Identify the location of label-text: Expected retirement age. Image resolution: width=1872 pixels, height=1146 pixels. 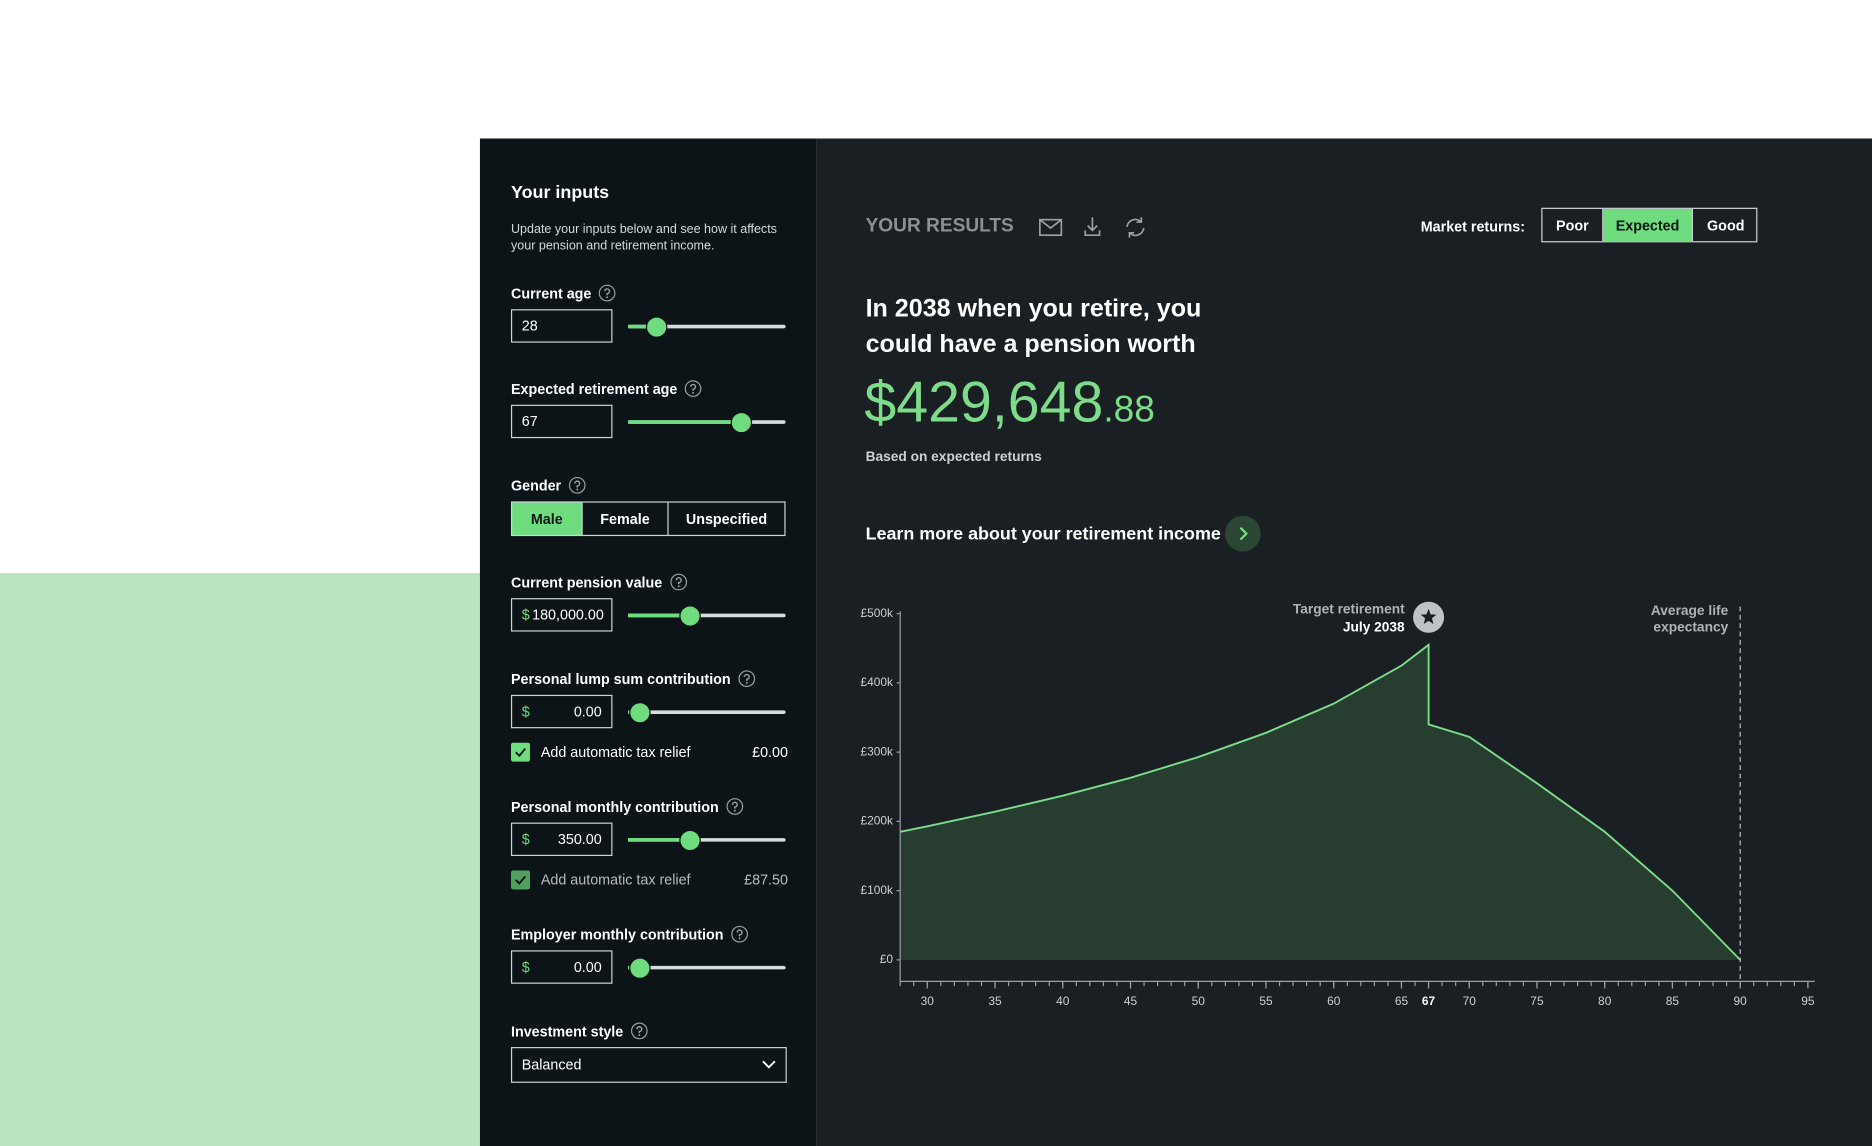
(594, 388).